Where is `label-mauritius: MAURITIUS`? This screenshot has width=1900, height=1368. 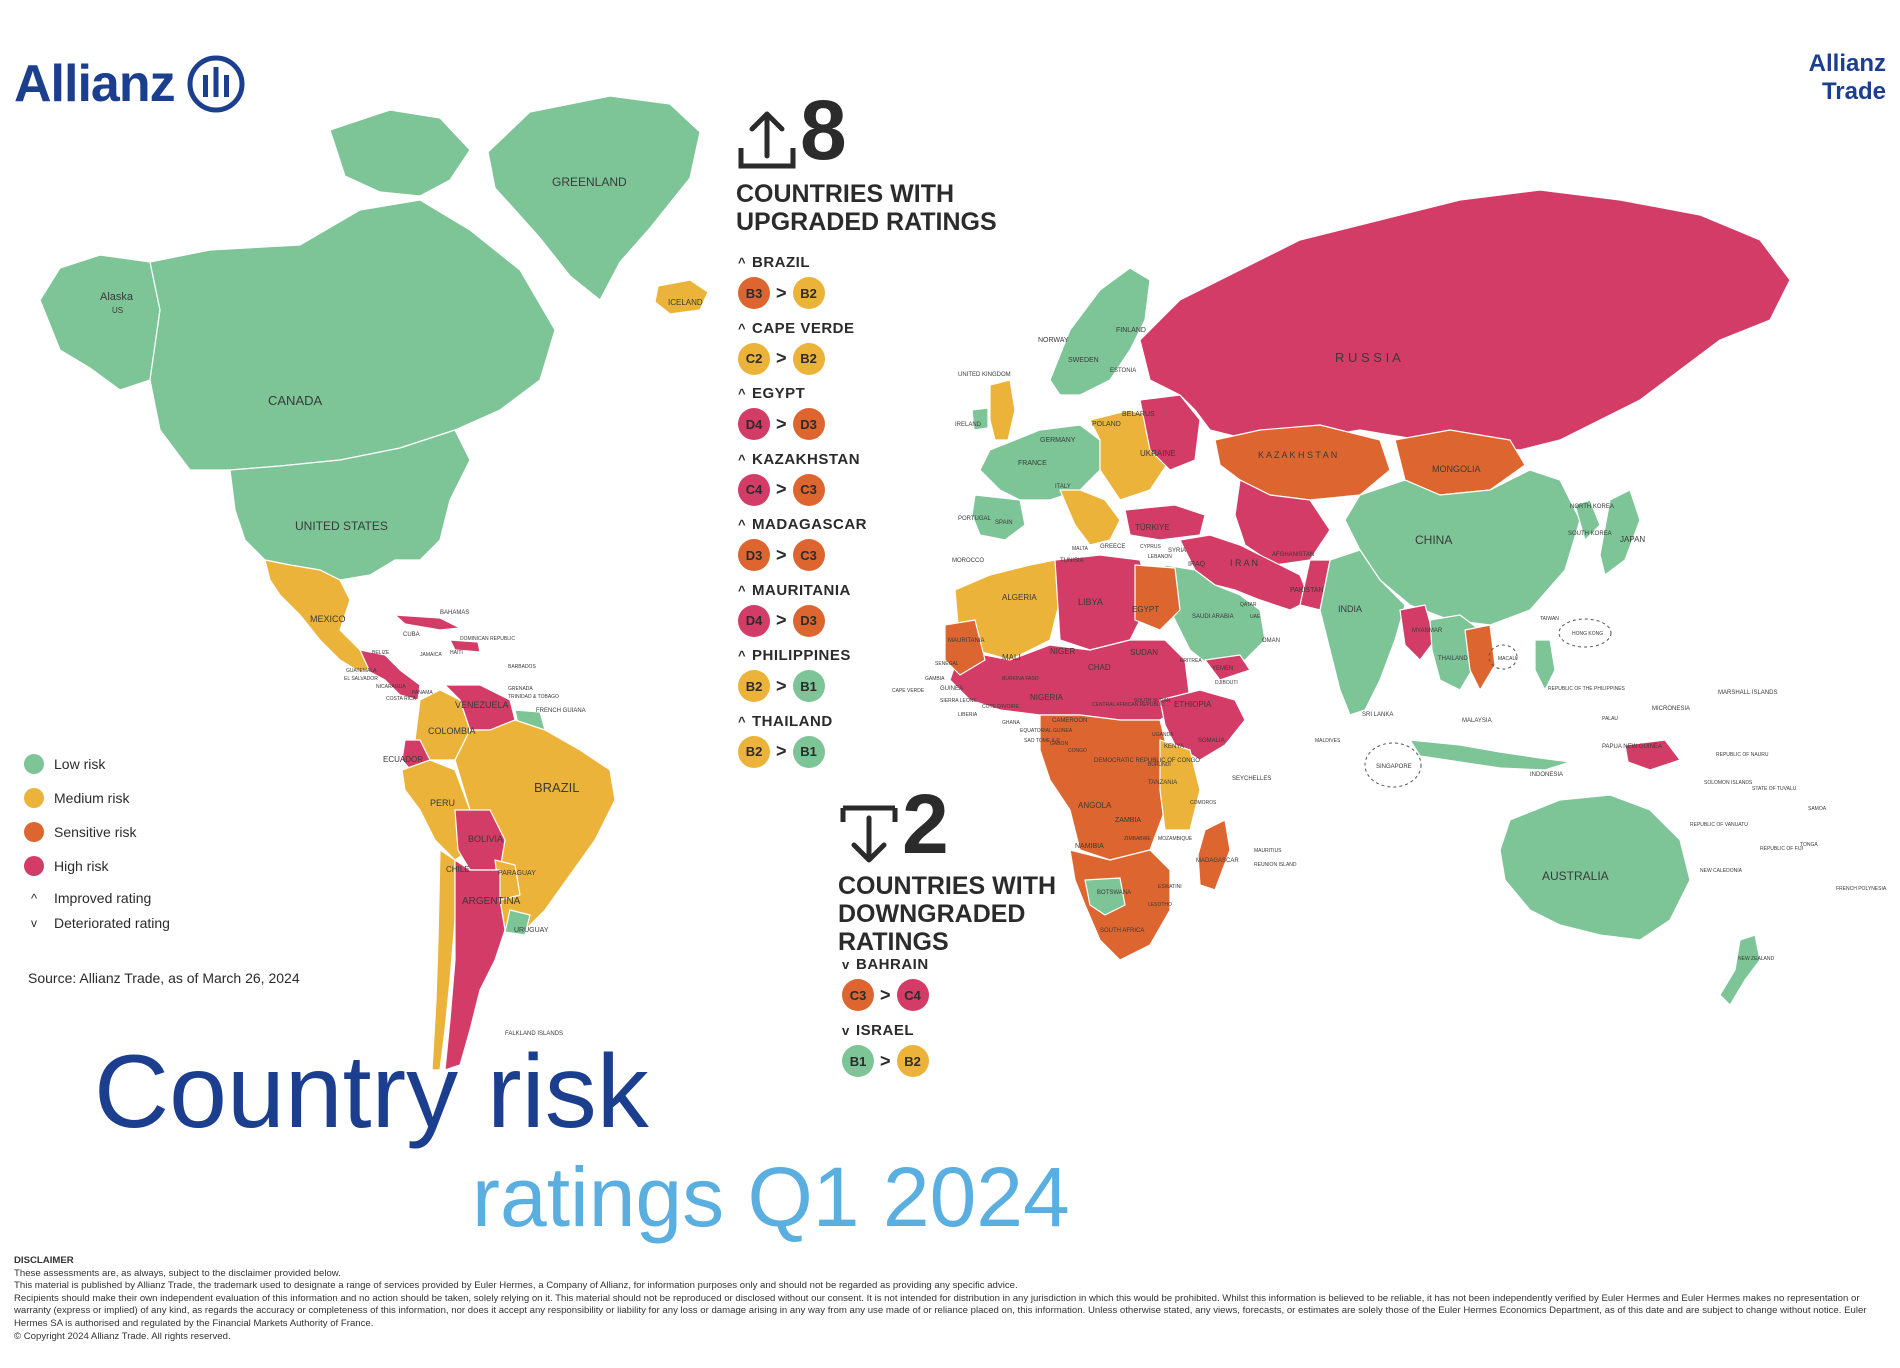
label-mauritius: MAURITIUS is located at coordinates (1268, 851).